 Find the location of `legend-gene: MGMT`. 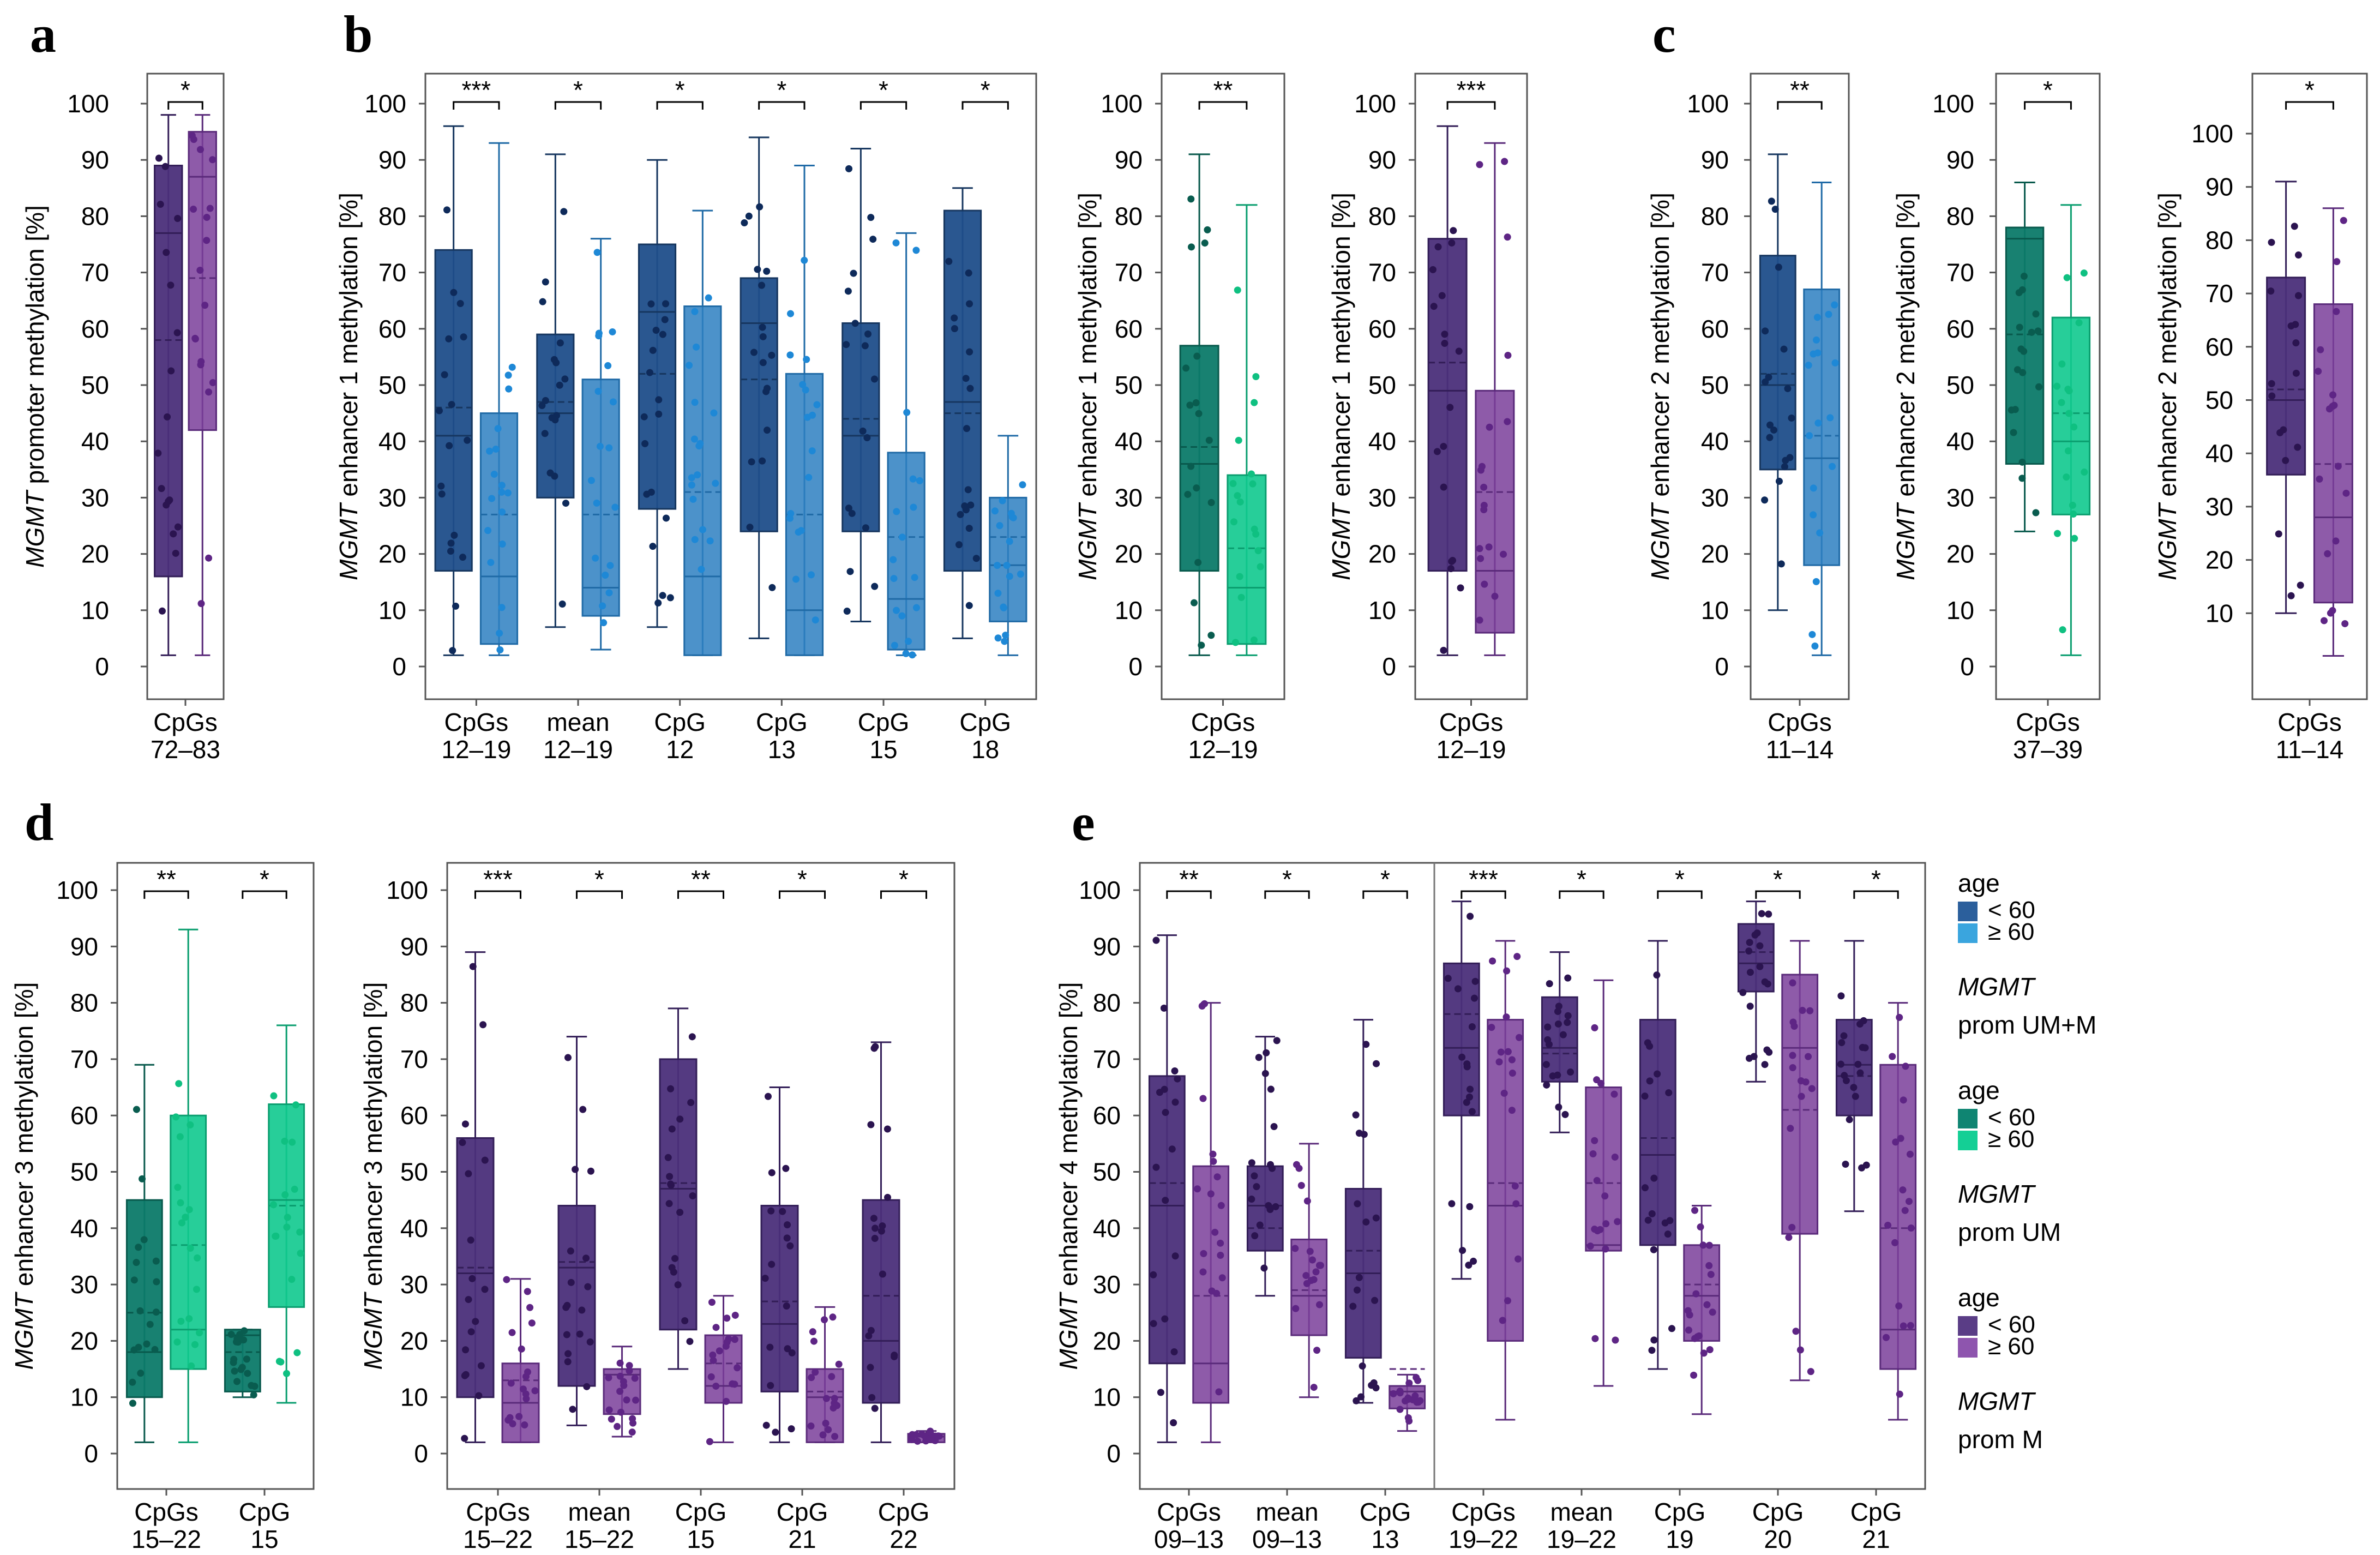

legend-gene: MGMT is located at coordinates (1997, 1401).